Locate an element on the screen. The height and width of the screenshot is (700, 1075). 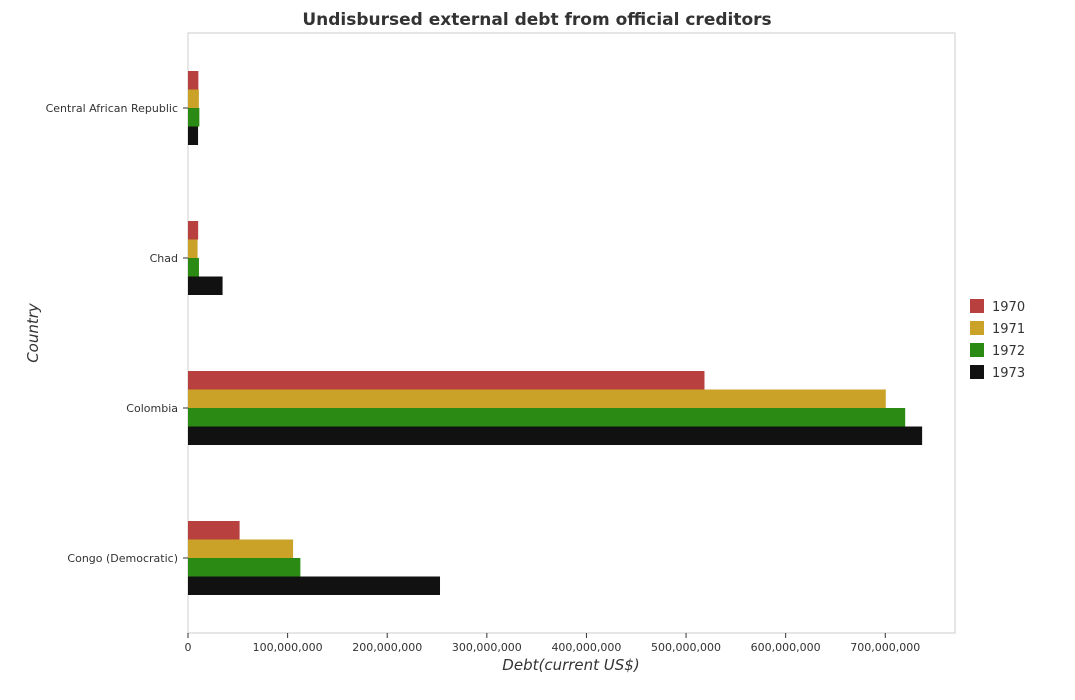
legend-swatch-1971 is located at coordinates (977, 328).